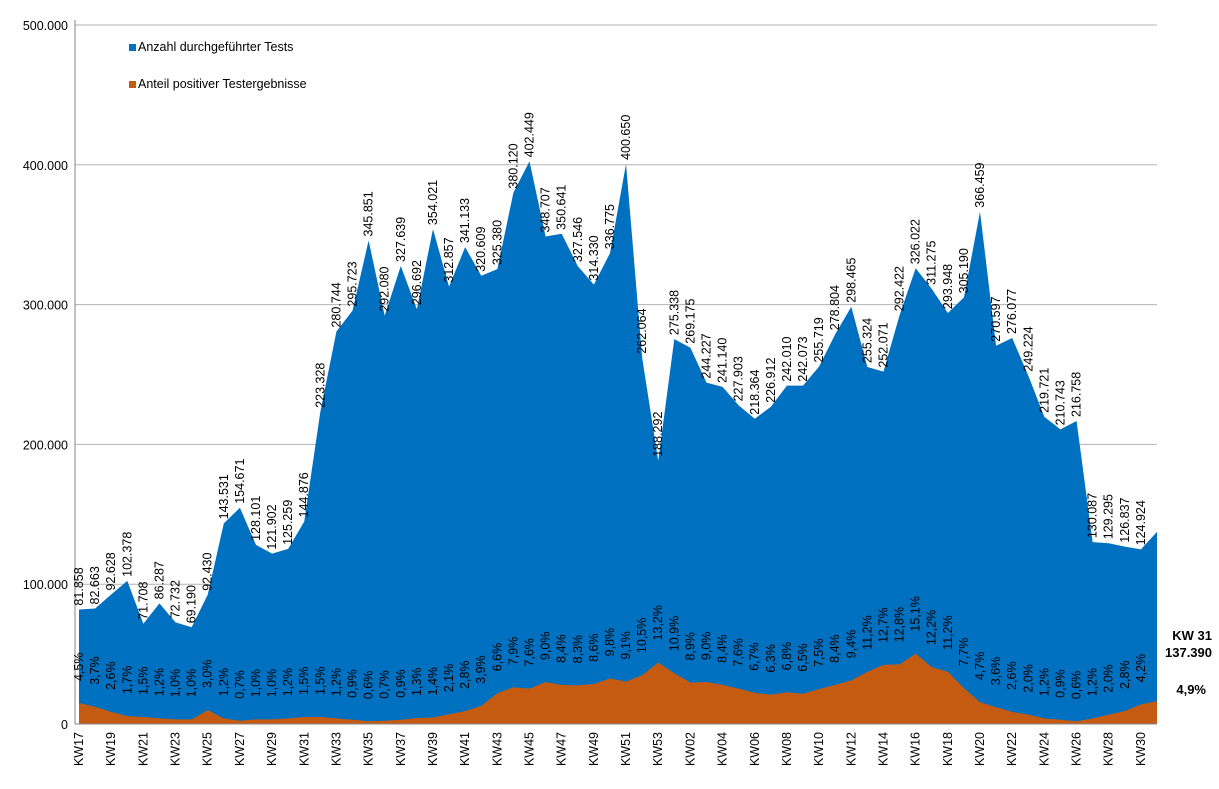 The width and height of the screenshot is (1219, 789). I want to click on value-label: 143.531, so click(224, 496).